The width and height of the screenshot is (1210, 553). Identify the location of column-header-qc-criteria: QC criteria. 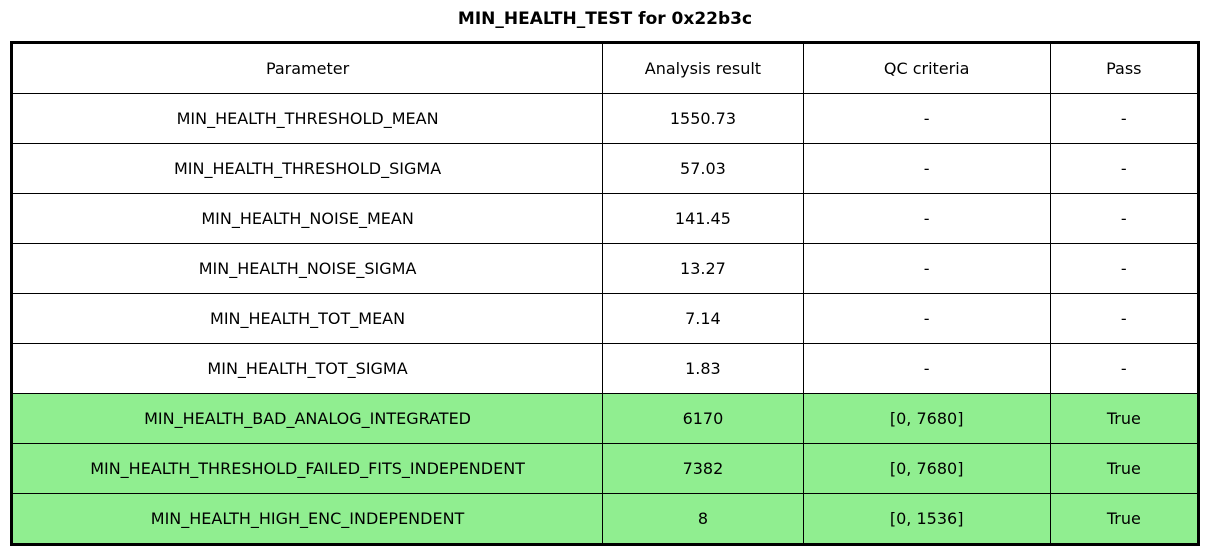
(926, 68).